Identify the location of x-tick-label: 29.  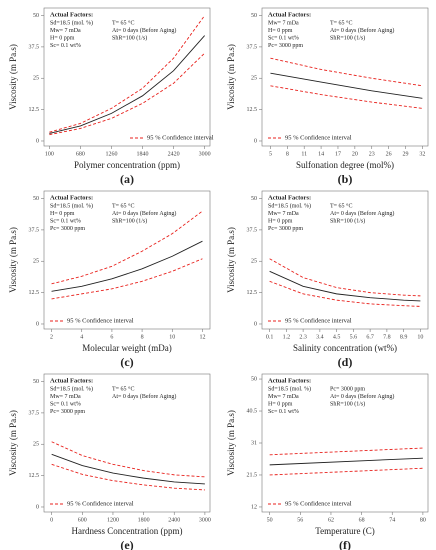
(405, 154).